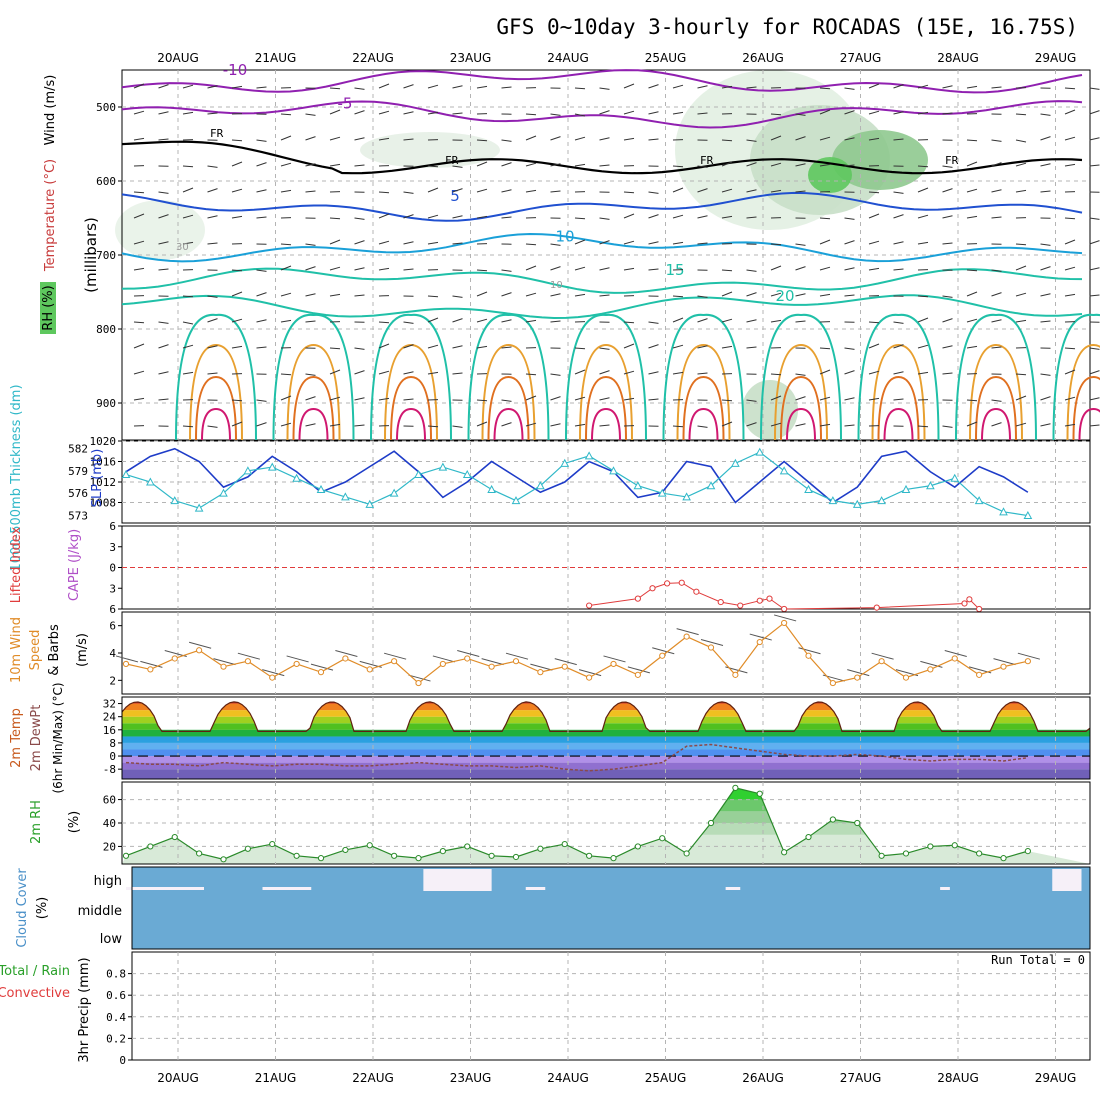 This screenshot has height=1100, width=1100. Describe the element at coordinates (108, 881) in the screenshot. I see `cloud-level-label: high` at that location.